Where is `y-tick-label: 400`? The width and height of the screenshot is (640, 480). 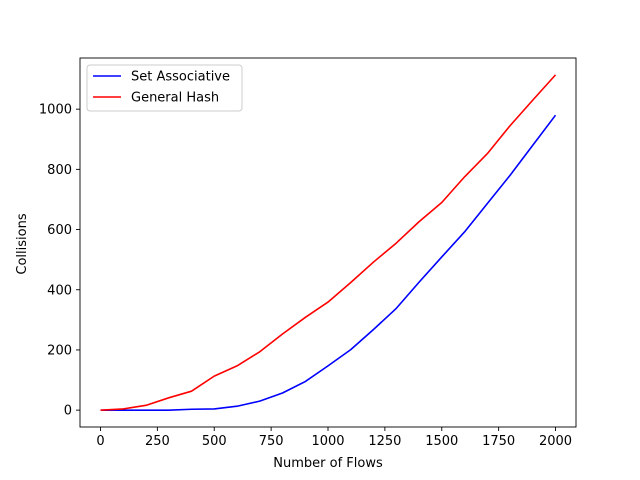 y-tick-label: 400 is located at coordinates (59, 290).